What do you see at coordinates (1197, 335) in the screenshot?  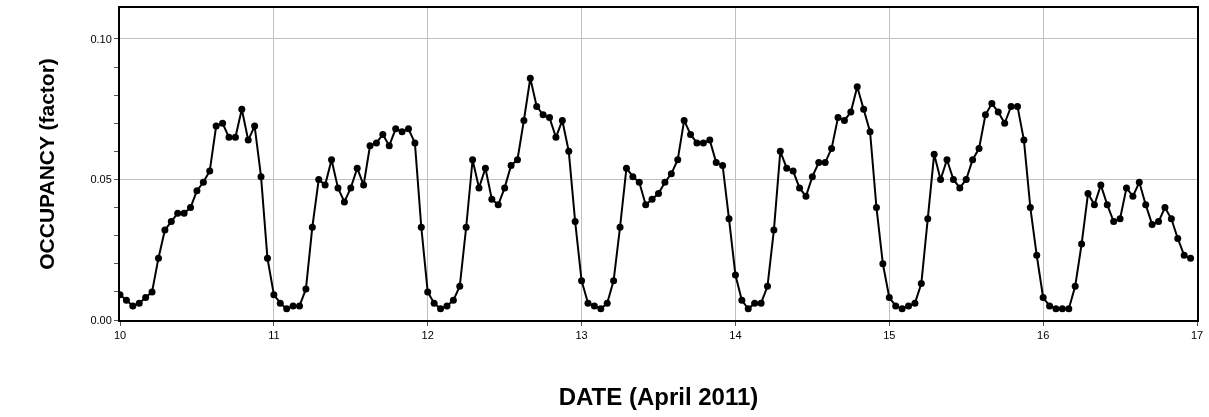 I see `x-tick-label: 17` at bounding box center [1197, 335].